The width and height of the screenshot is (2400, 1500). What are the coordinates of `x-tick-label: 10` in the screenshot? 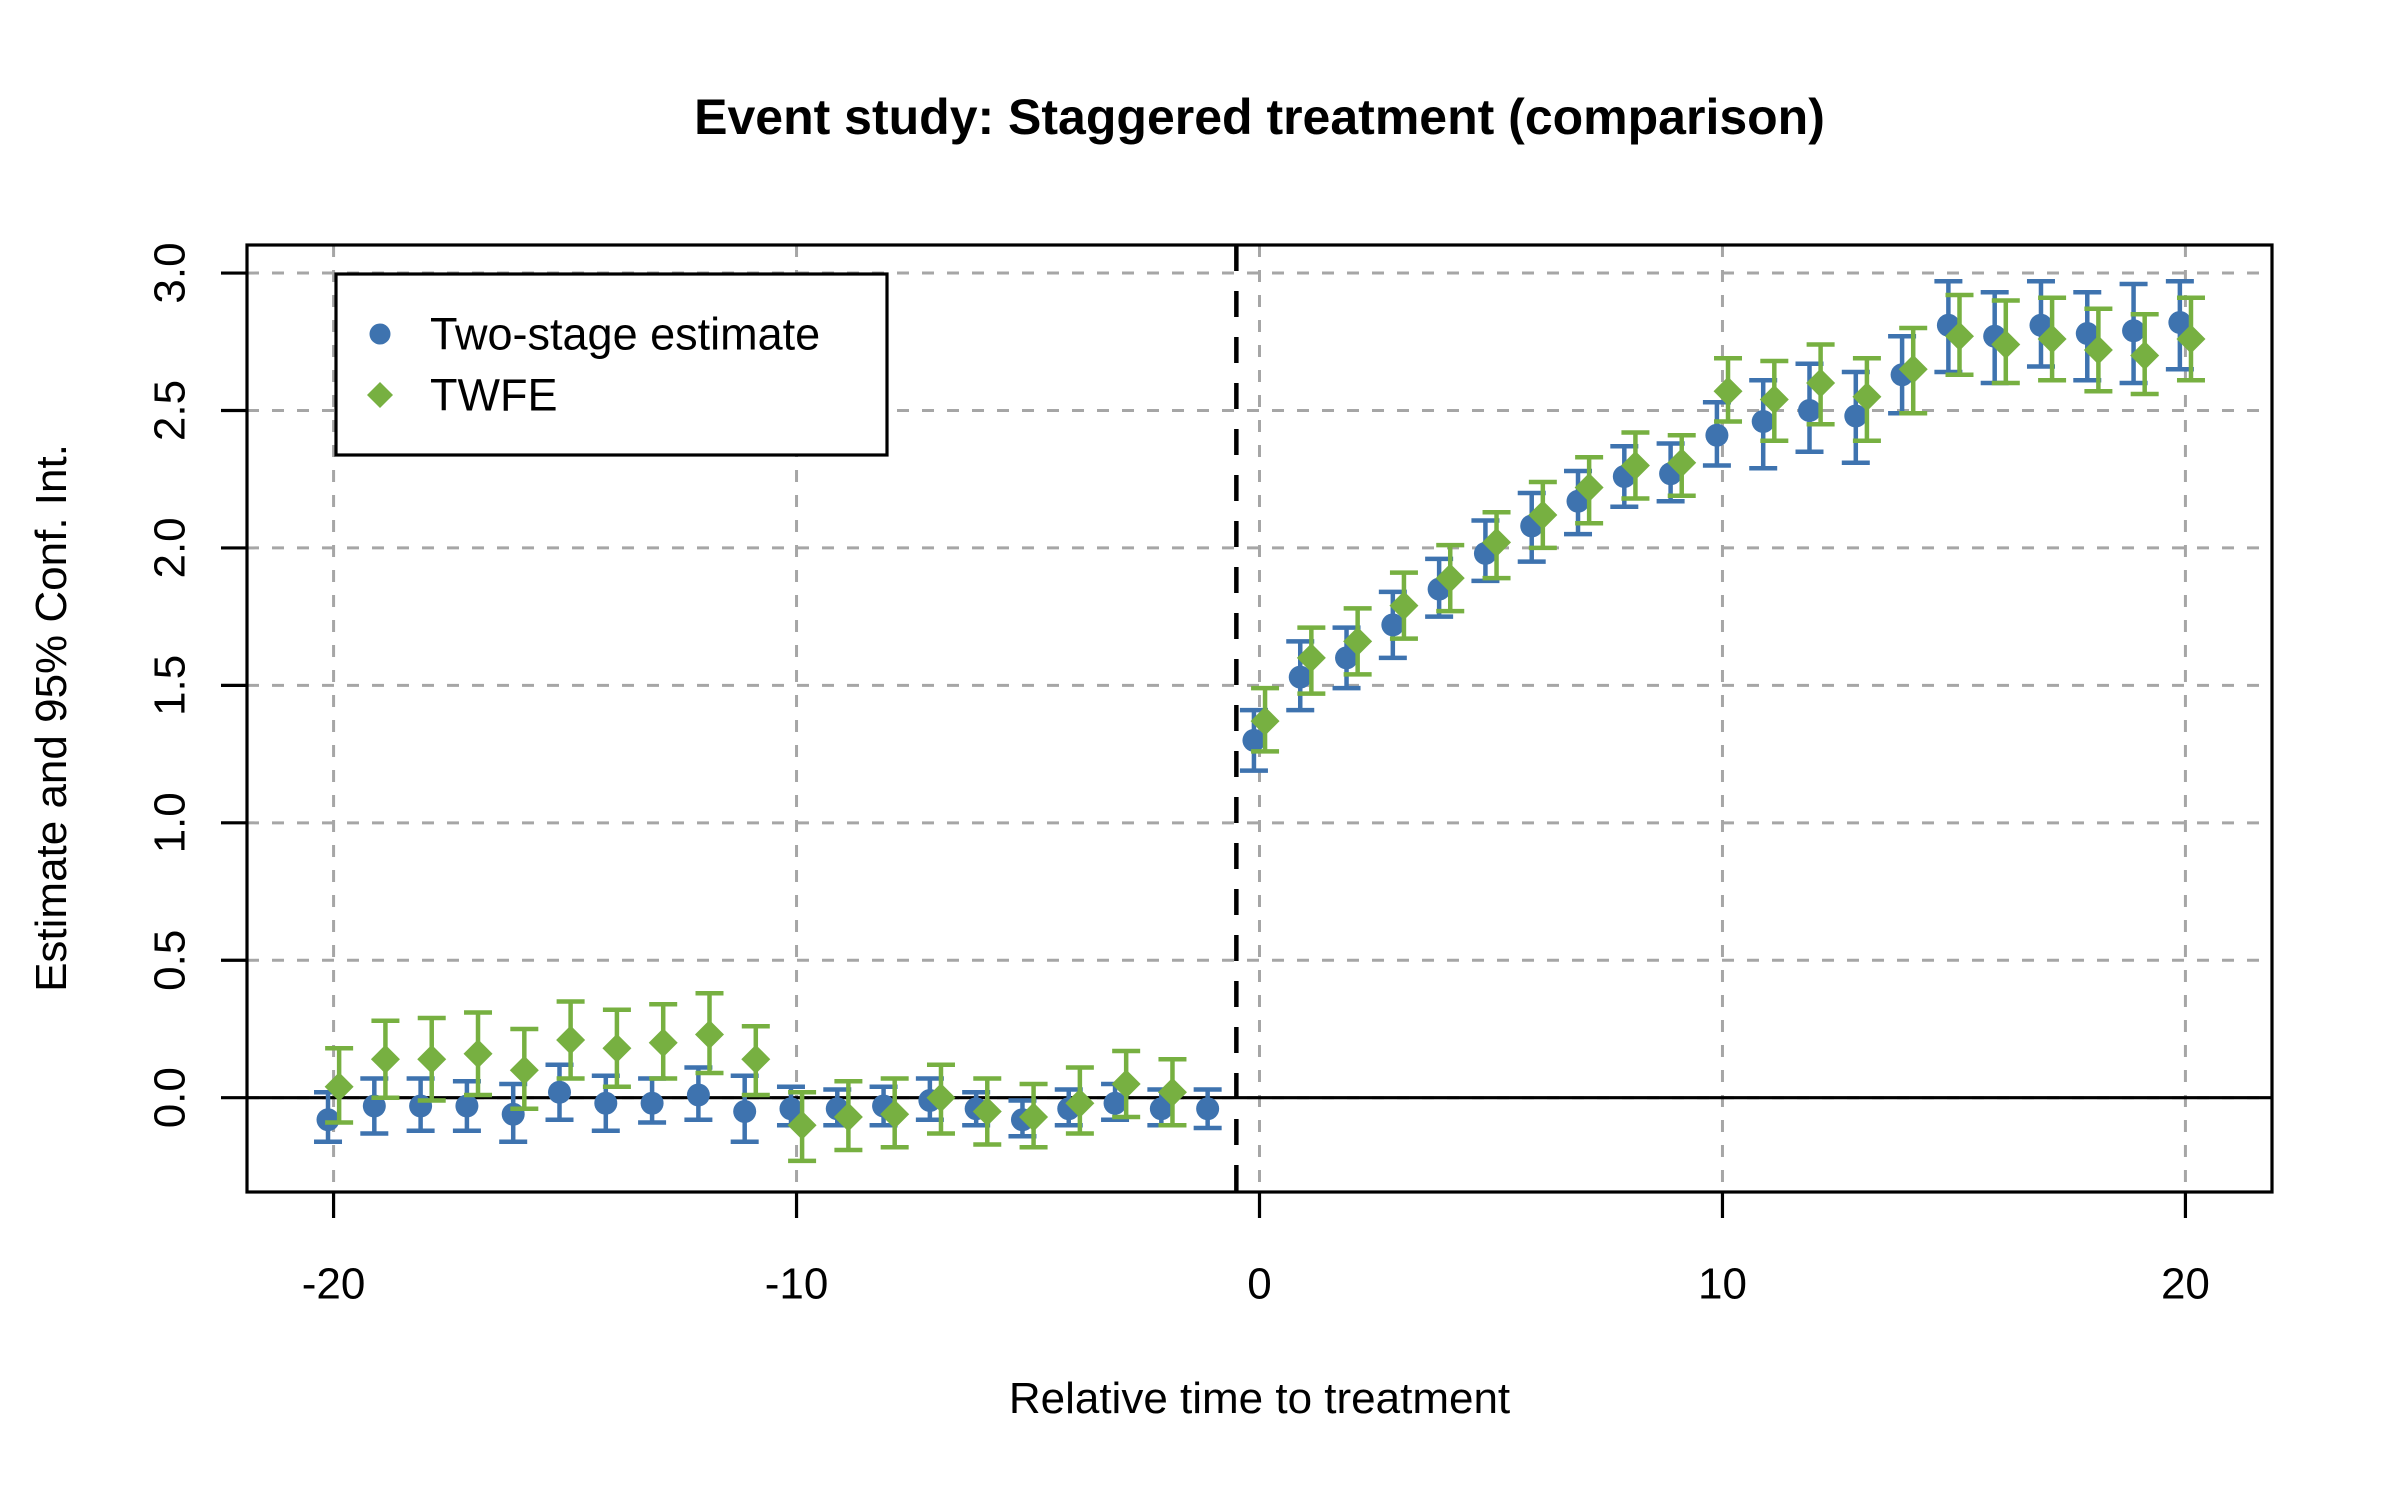 It's located at (1722, 1284).